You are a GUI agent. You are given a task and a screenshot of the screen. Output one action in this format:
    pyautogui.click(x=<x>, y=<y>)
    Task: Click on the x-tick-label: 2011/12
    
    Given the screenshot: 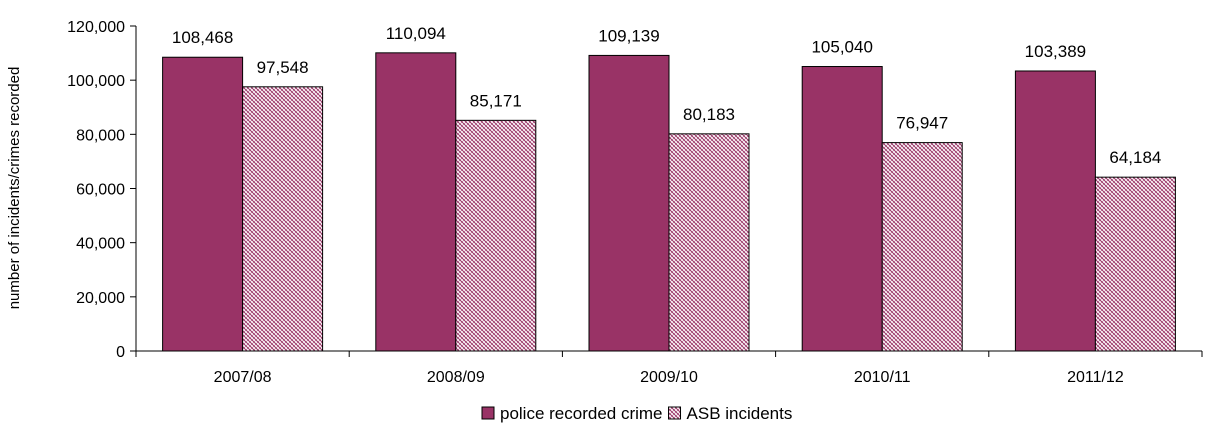 What is the action you would take?
    pyautogui.click(x=1095, y=377)
    